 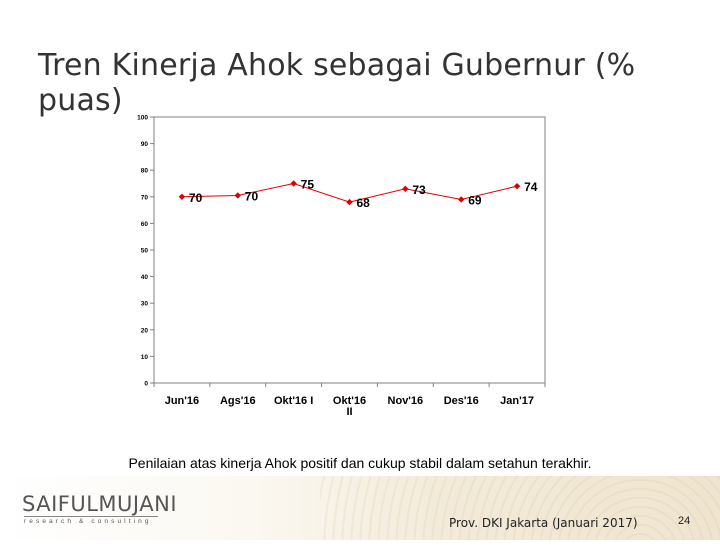 I want to click on logo-wordmark: SAIFULMUJANI, so click(x=100, y=504).